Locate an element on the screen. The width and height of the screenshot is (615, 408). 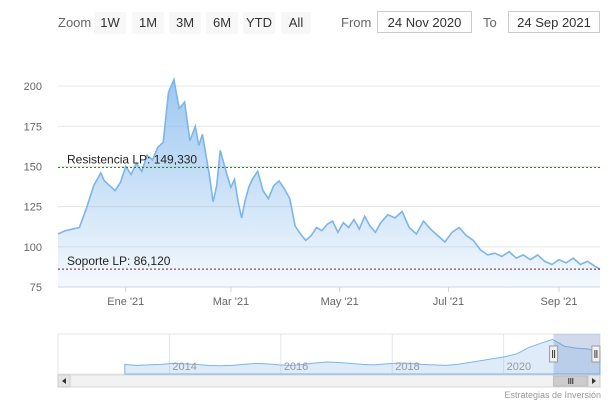
y-tick-label: 75 is located at coordinates (36, 288).